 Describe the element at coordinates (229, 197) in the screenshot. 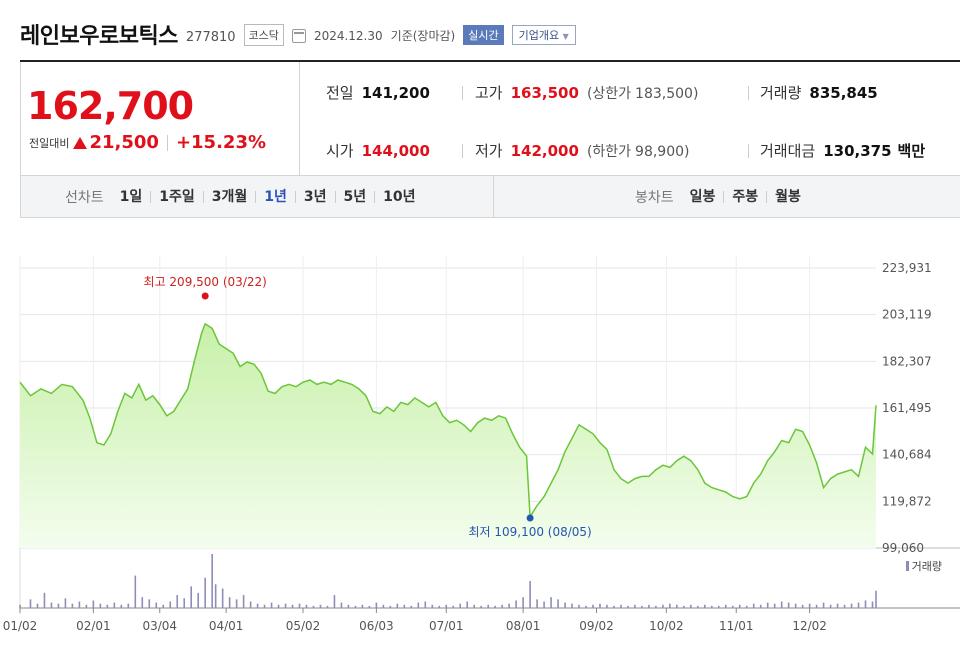

I see `tab-3m: 3개월` at that location.